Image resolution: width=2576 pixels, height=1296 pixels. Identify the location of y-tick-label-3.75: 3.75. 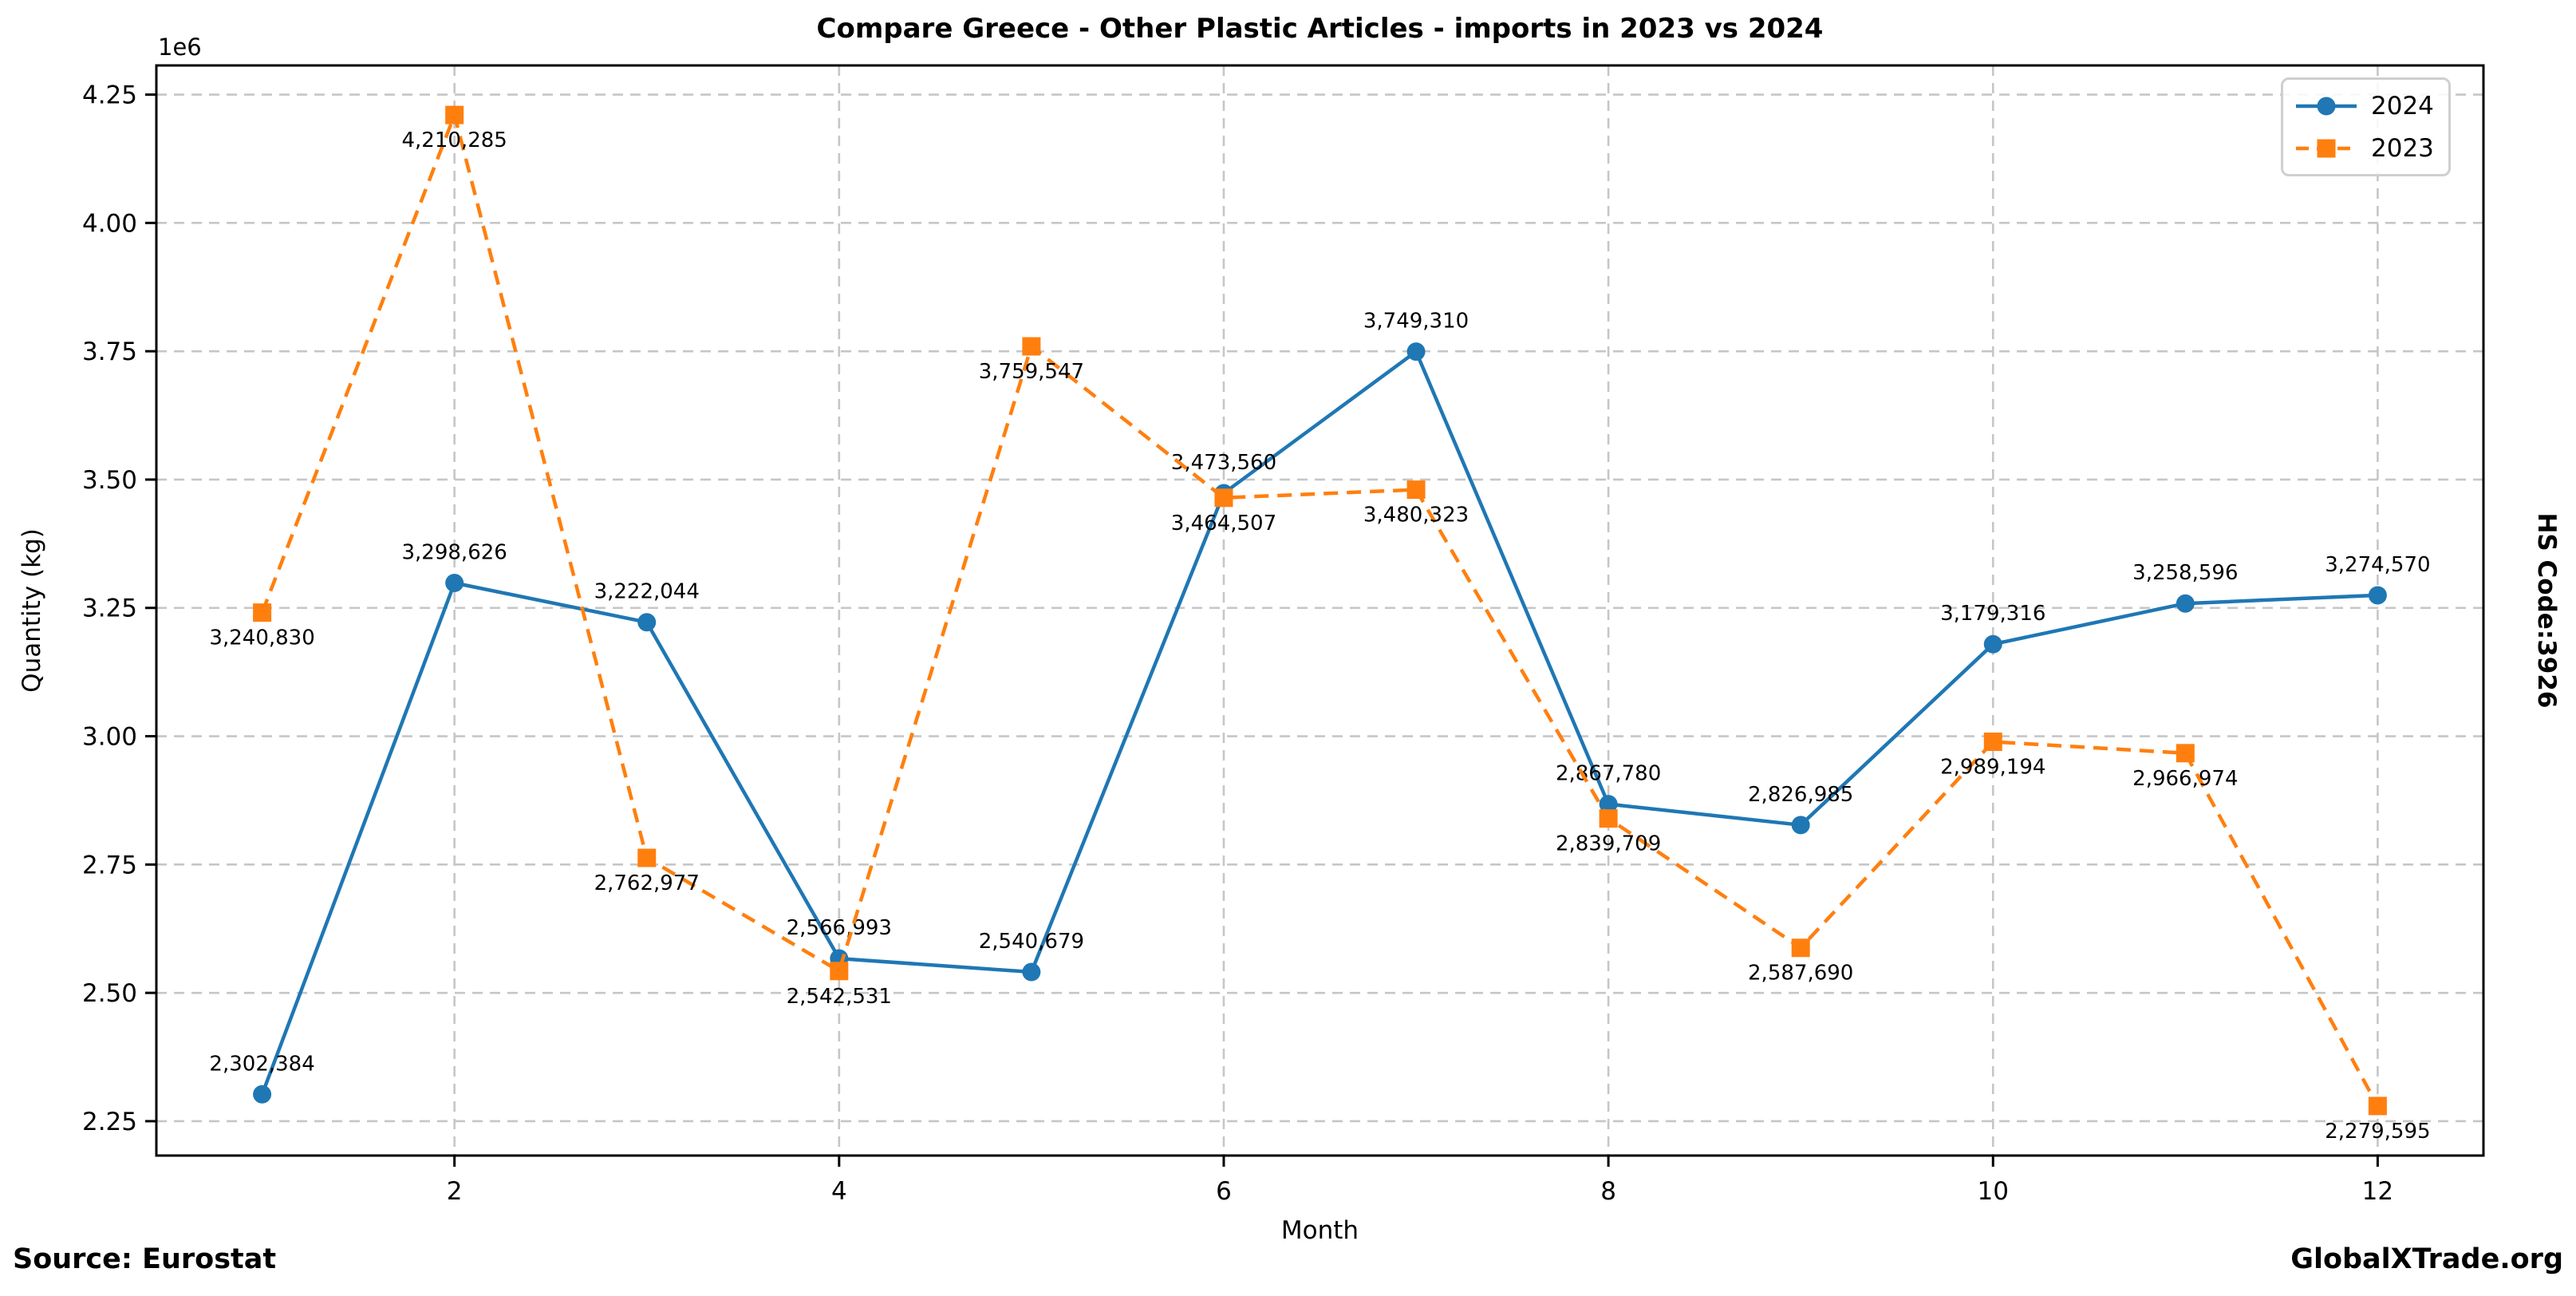
(109, 352).